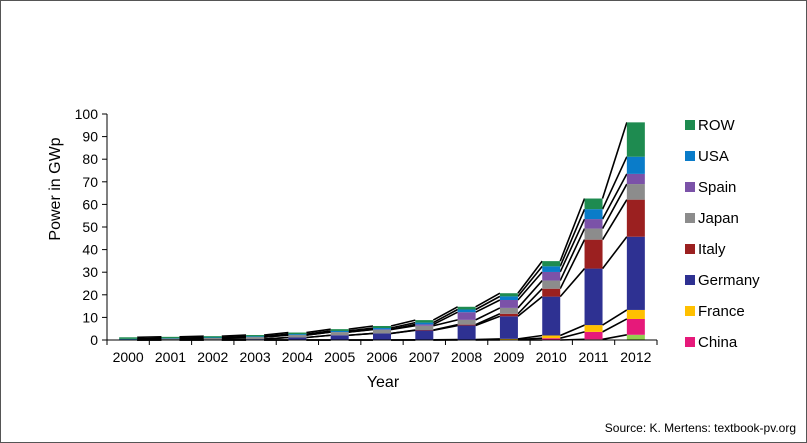 The image size is (807, 443). I want to click on bar-segment-row-2002, so click(212, 337).